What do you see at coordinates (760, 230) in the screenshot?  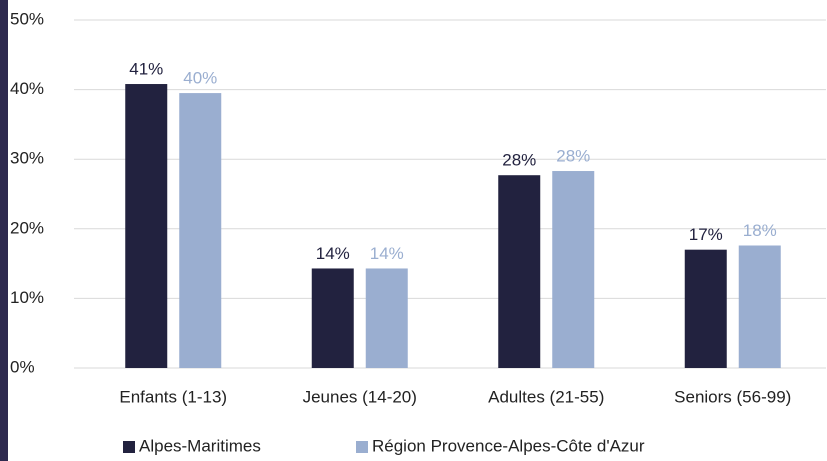 I see `value-label: 18%` at bounding box center [760, 230].